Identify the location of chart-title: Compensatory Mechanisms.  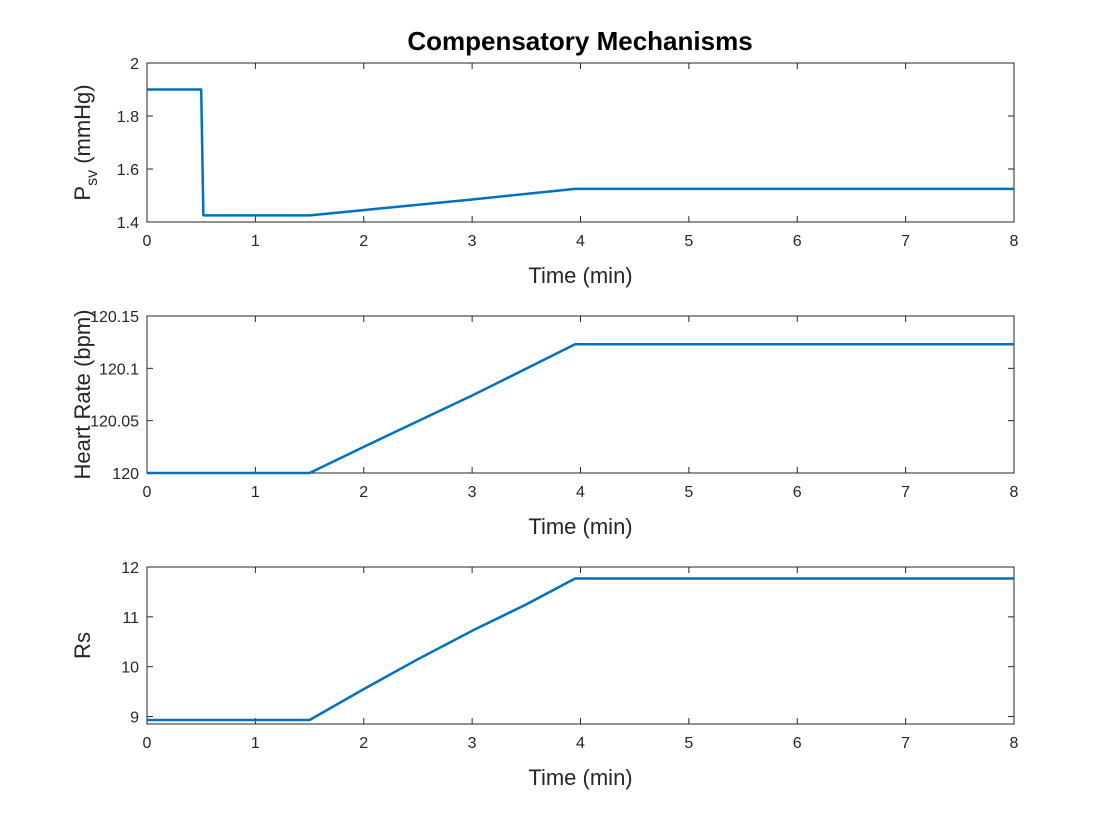
(579, 41).